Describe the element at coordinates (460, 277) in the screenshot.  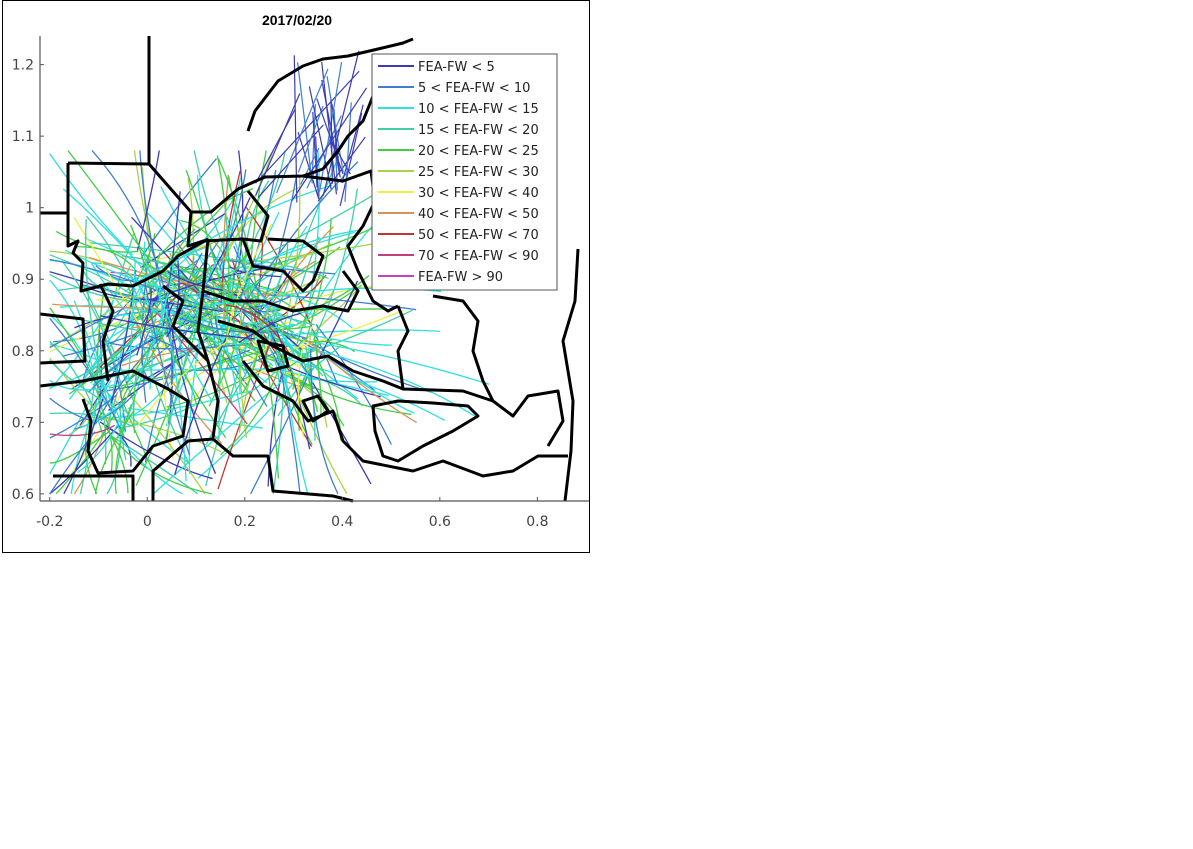
I see `legend-label: FEA-FW > 90` at that location.